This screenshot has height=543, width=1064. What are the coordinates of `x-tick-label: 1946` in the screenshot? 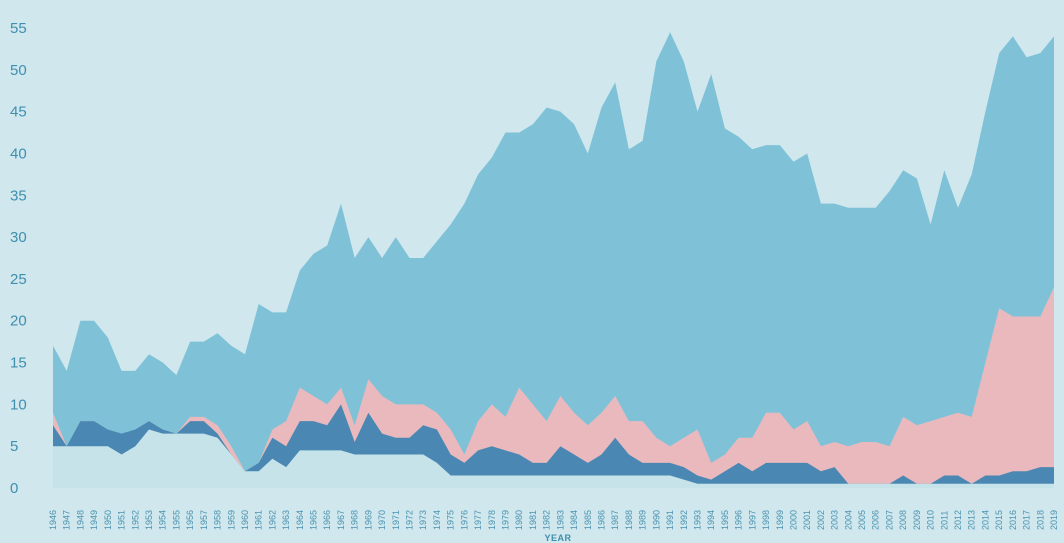 It's located at (53, 520).